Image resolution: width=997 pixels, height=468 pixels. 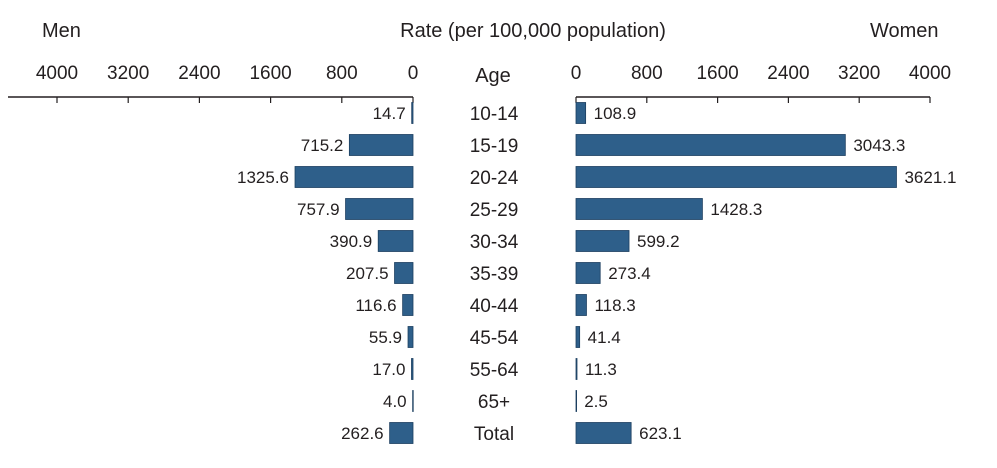 I want to click on women-tick-label: 4000, so click(x=930, y=73).